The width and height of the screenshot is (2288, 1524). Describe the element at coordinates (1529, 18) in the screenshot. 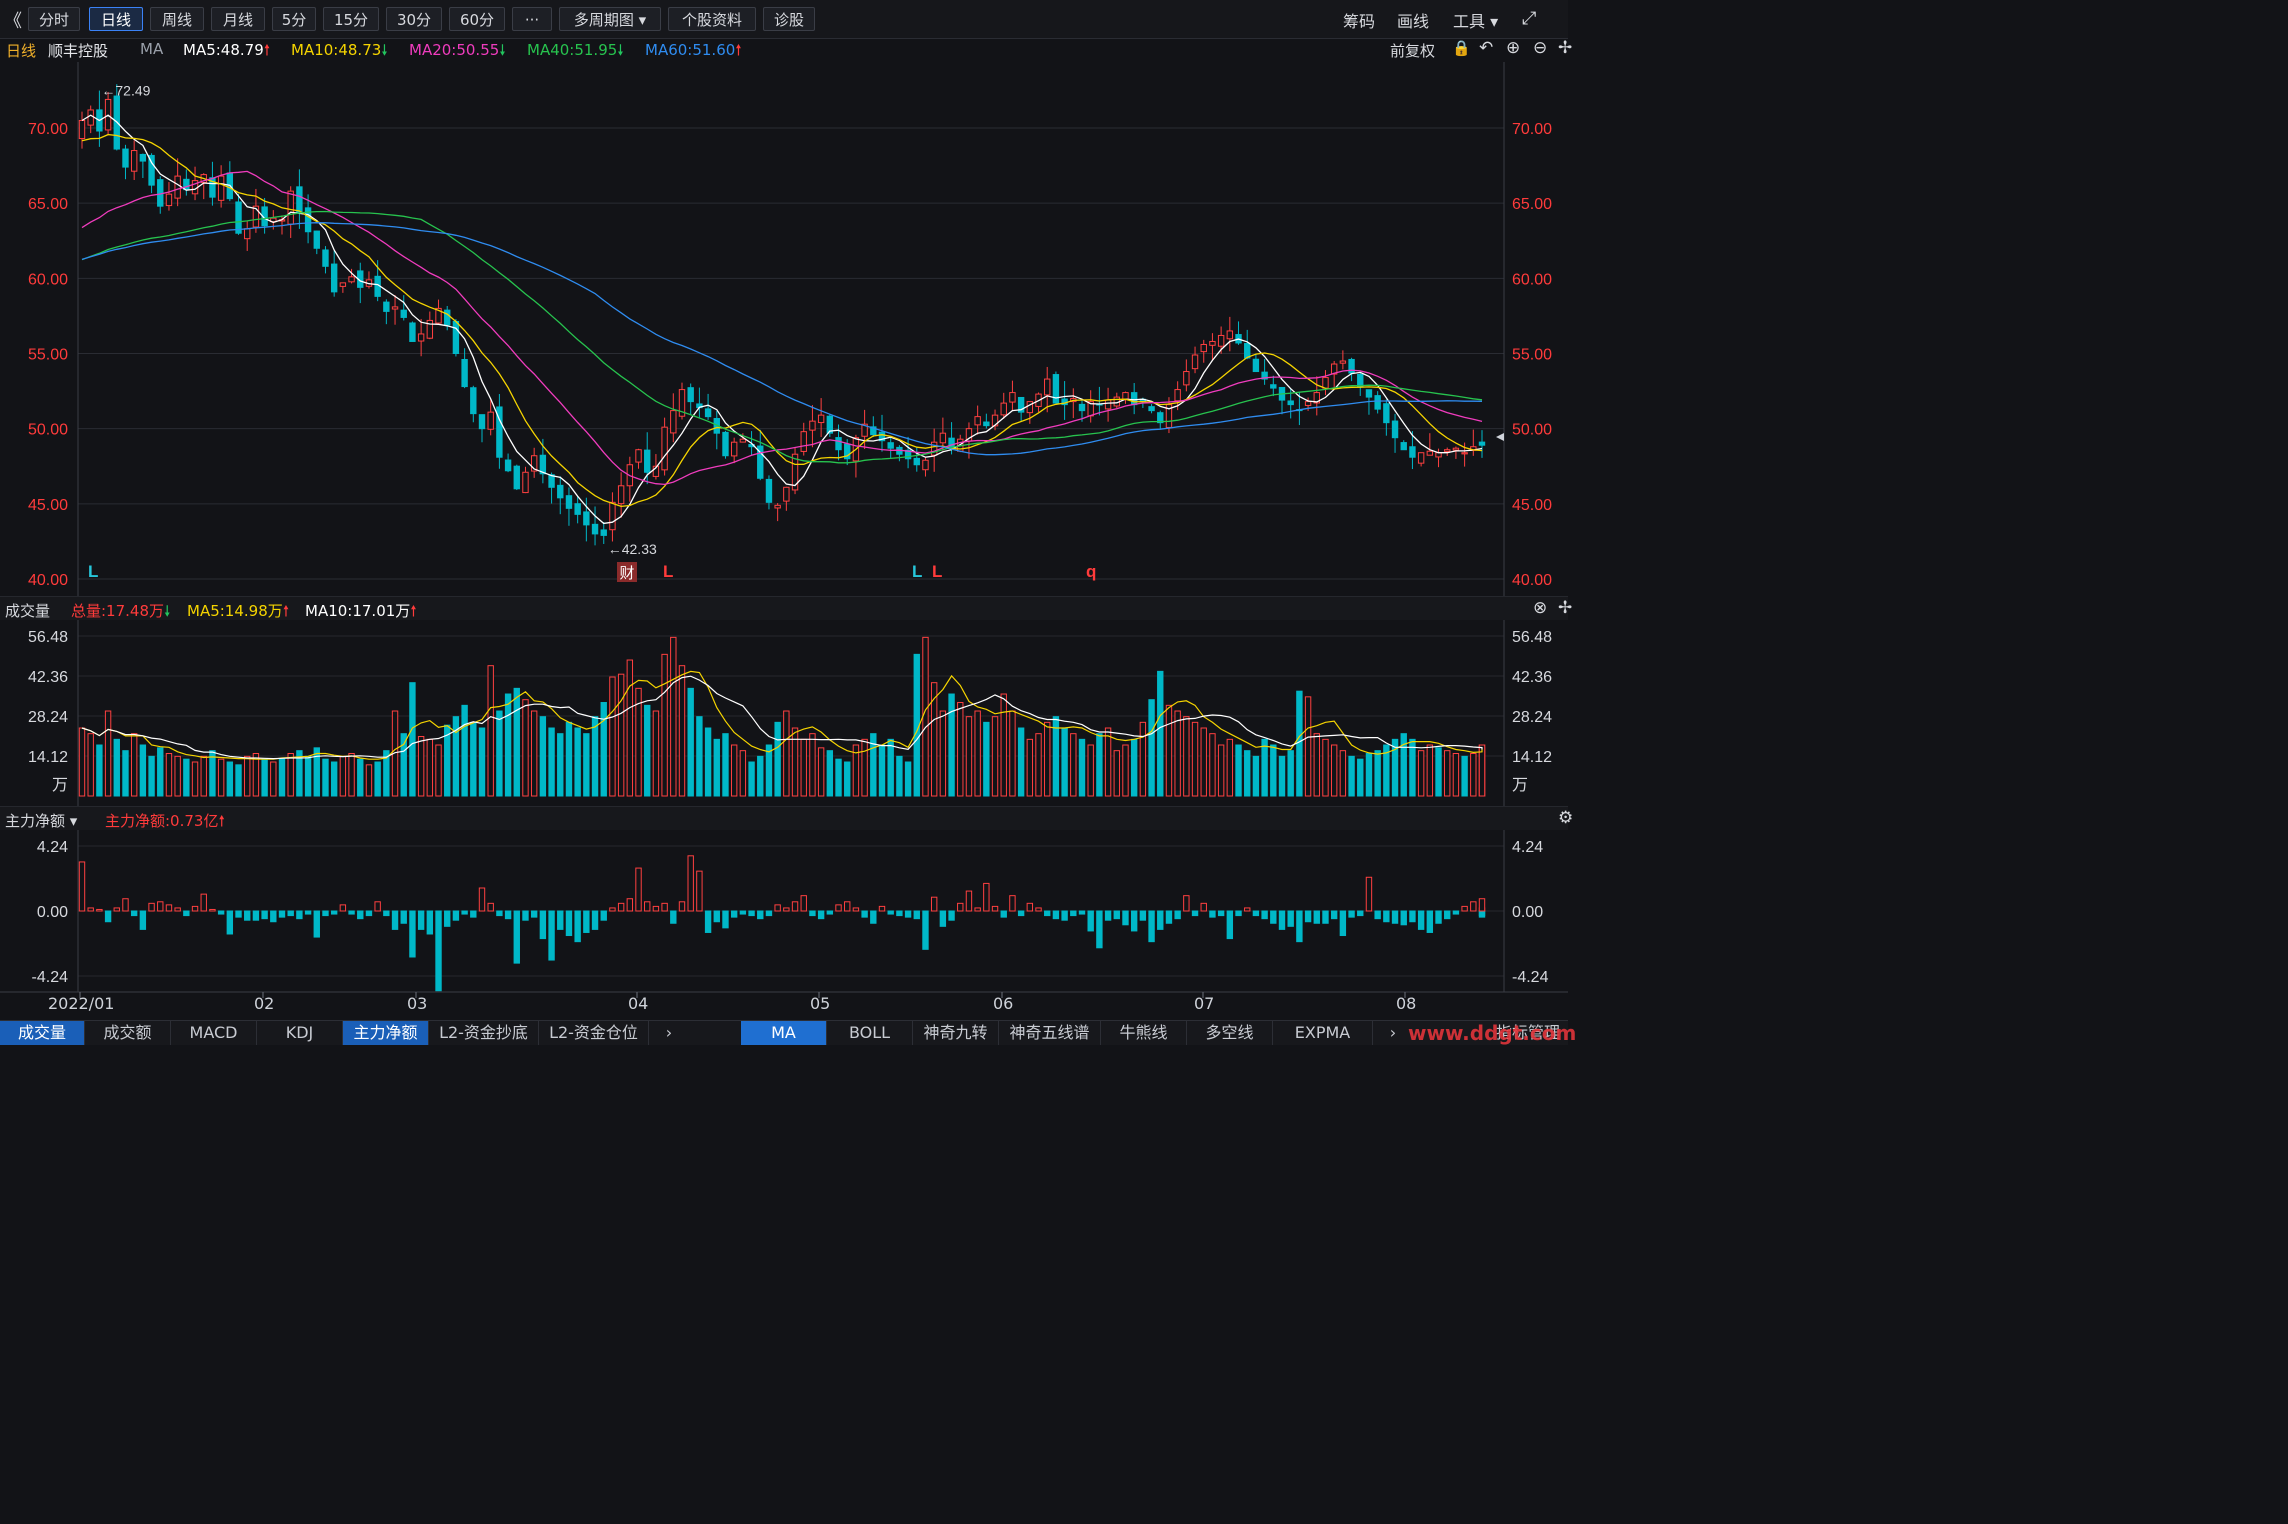

I see `fullscreen-icon: ⤢` at that location.